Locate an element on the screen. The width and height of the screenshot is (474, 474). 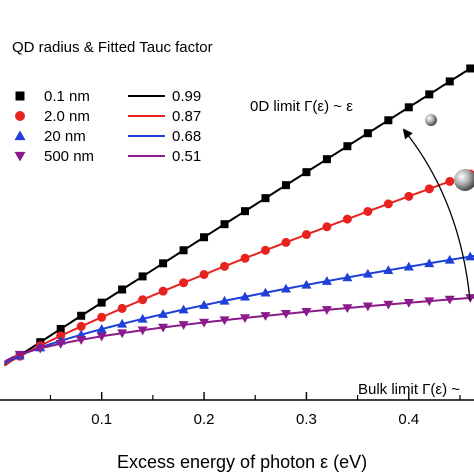
legend-label-1: 2.0 nm is located at coordinates (67, 116).